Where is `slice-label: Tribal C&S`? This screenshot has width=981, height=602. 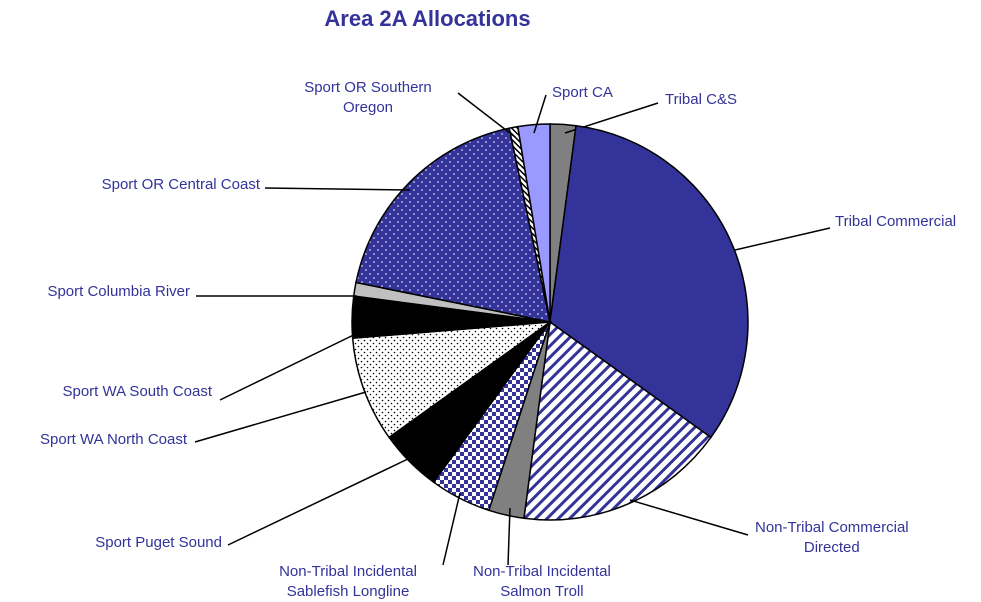 slice-label: Tribal C&S is located at coordinates (701, 99).